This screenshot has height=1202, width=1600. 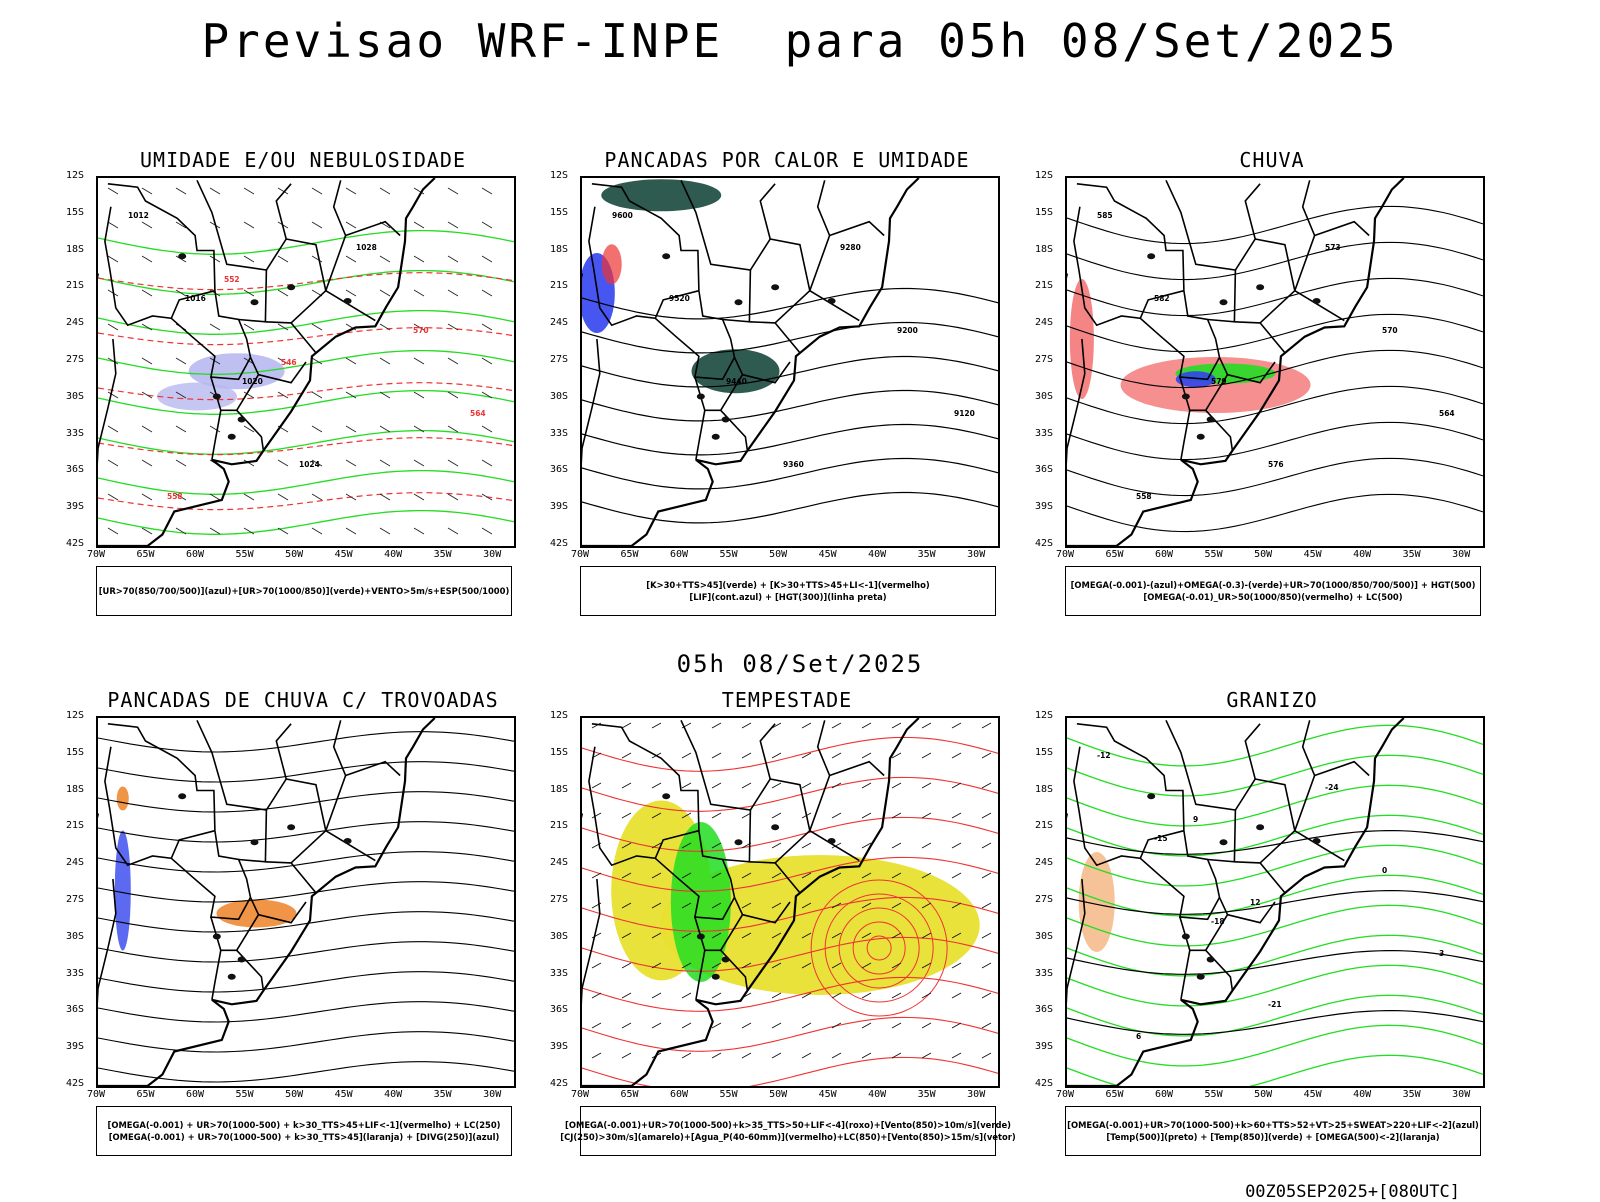 I want to click on lon-tick-label: 55W, so click(x=728, y=554).